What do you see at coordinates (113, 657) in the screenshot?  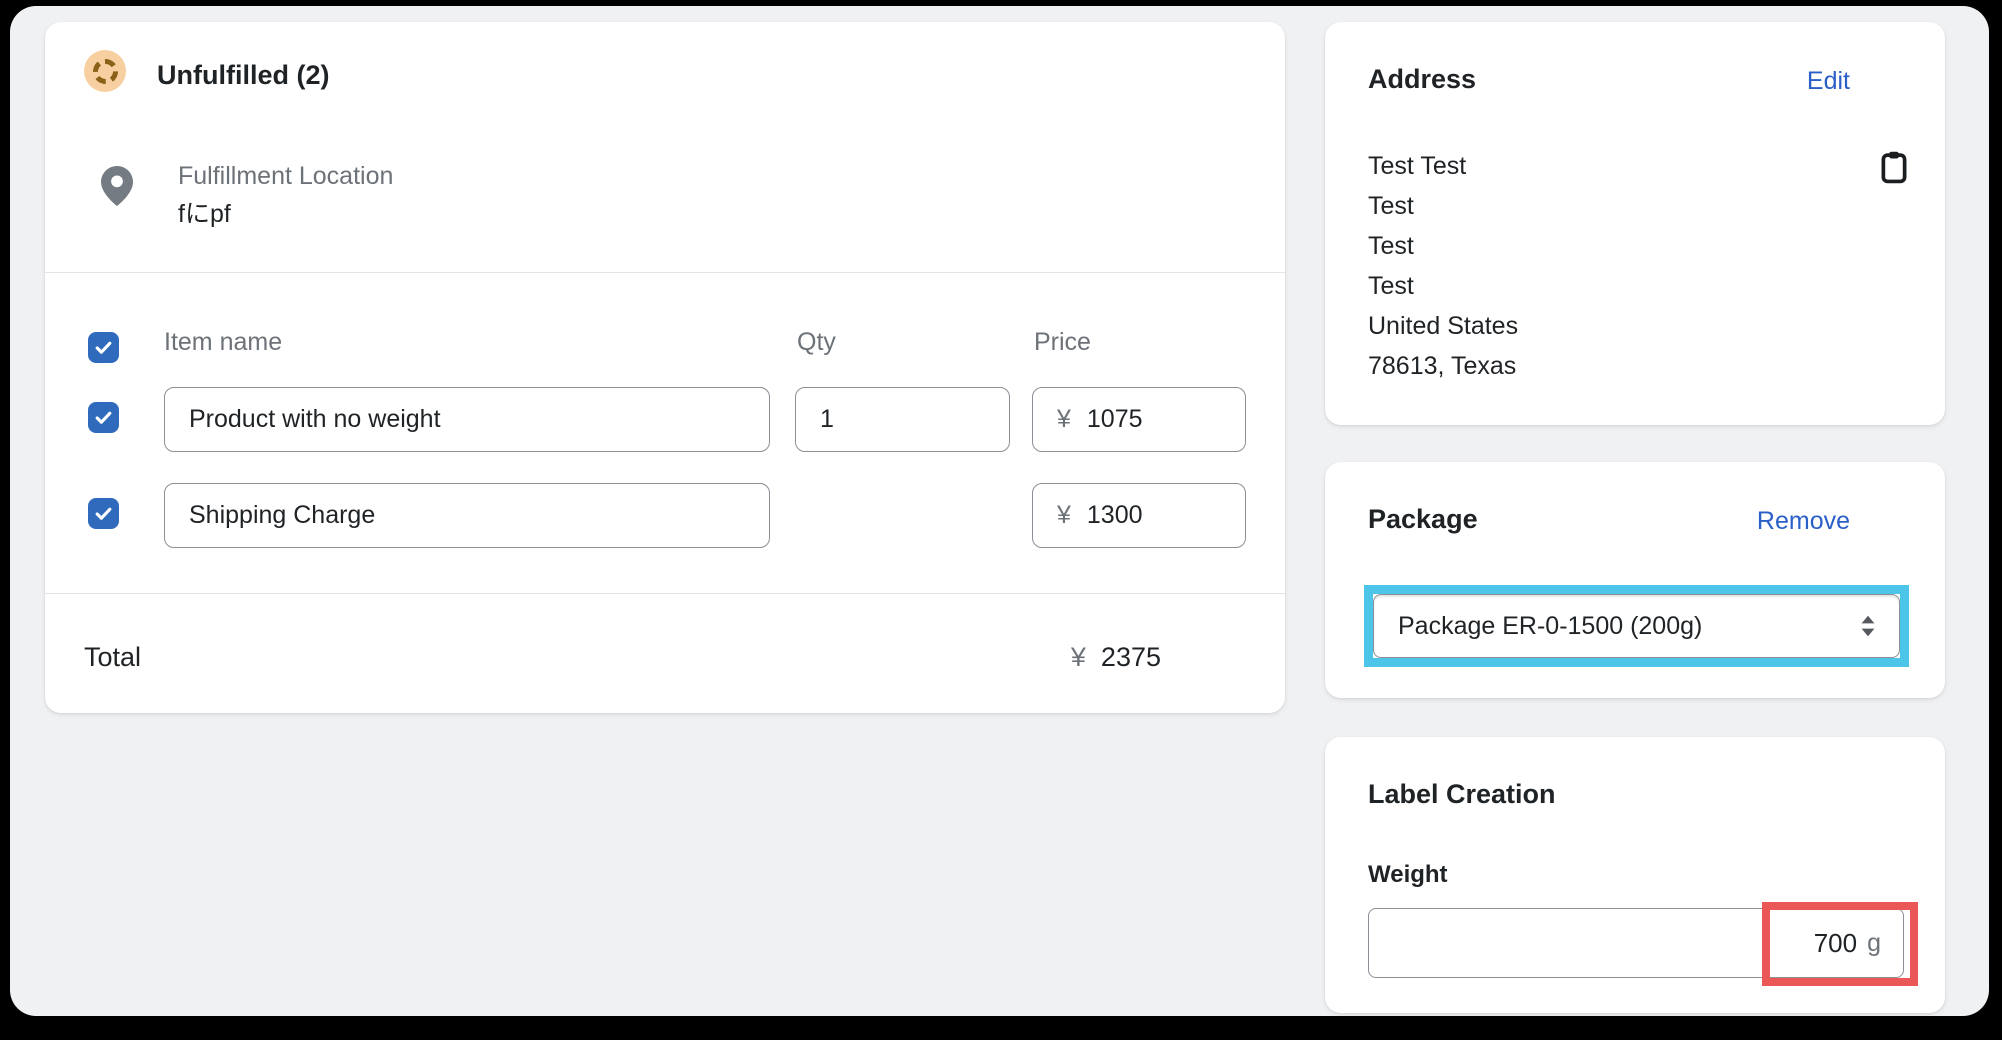 I see `total-label: Total` at bounding box center [113, 657].